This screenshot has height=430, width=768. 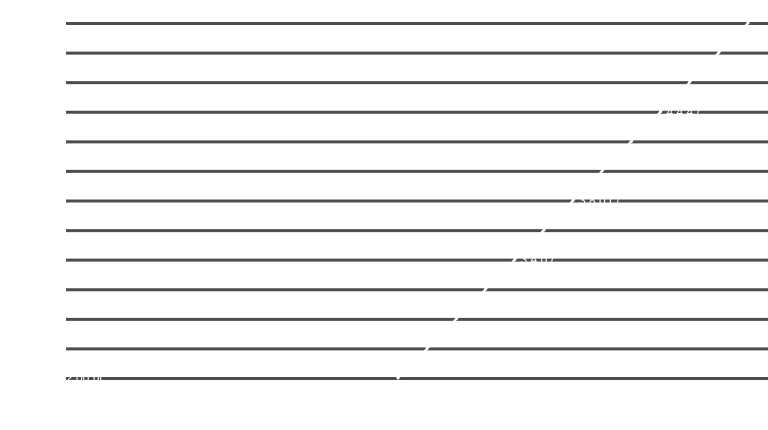 I want to click on point-label-1: 3,4,0 /, so click(x=538, y=260).